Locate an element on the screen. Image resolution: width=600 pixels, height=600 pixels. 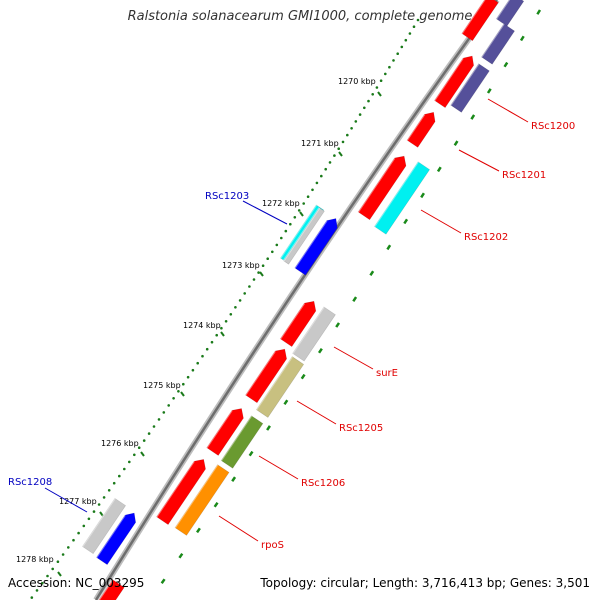
tick-label: 1272 kbp is located at coordinates (281, 203).